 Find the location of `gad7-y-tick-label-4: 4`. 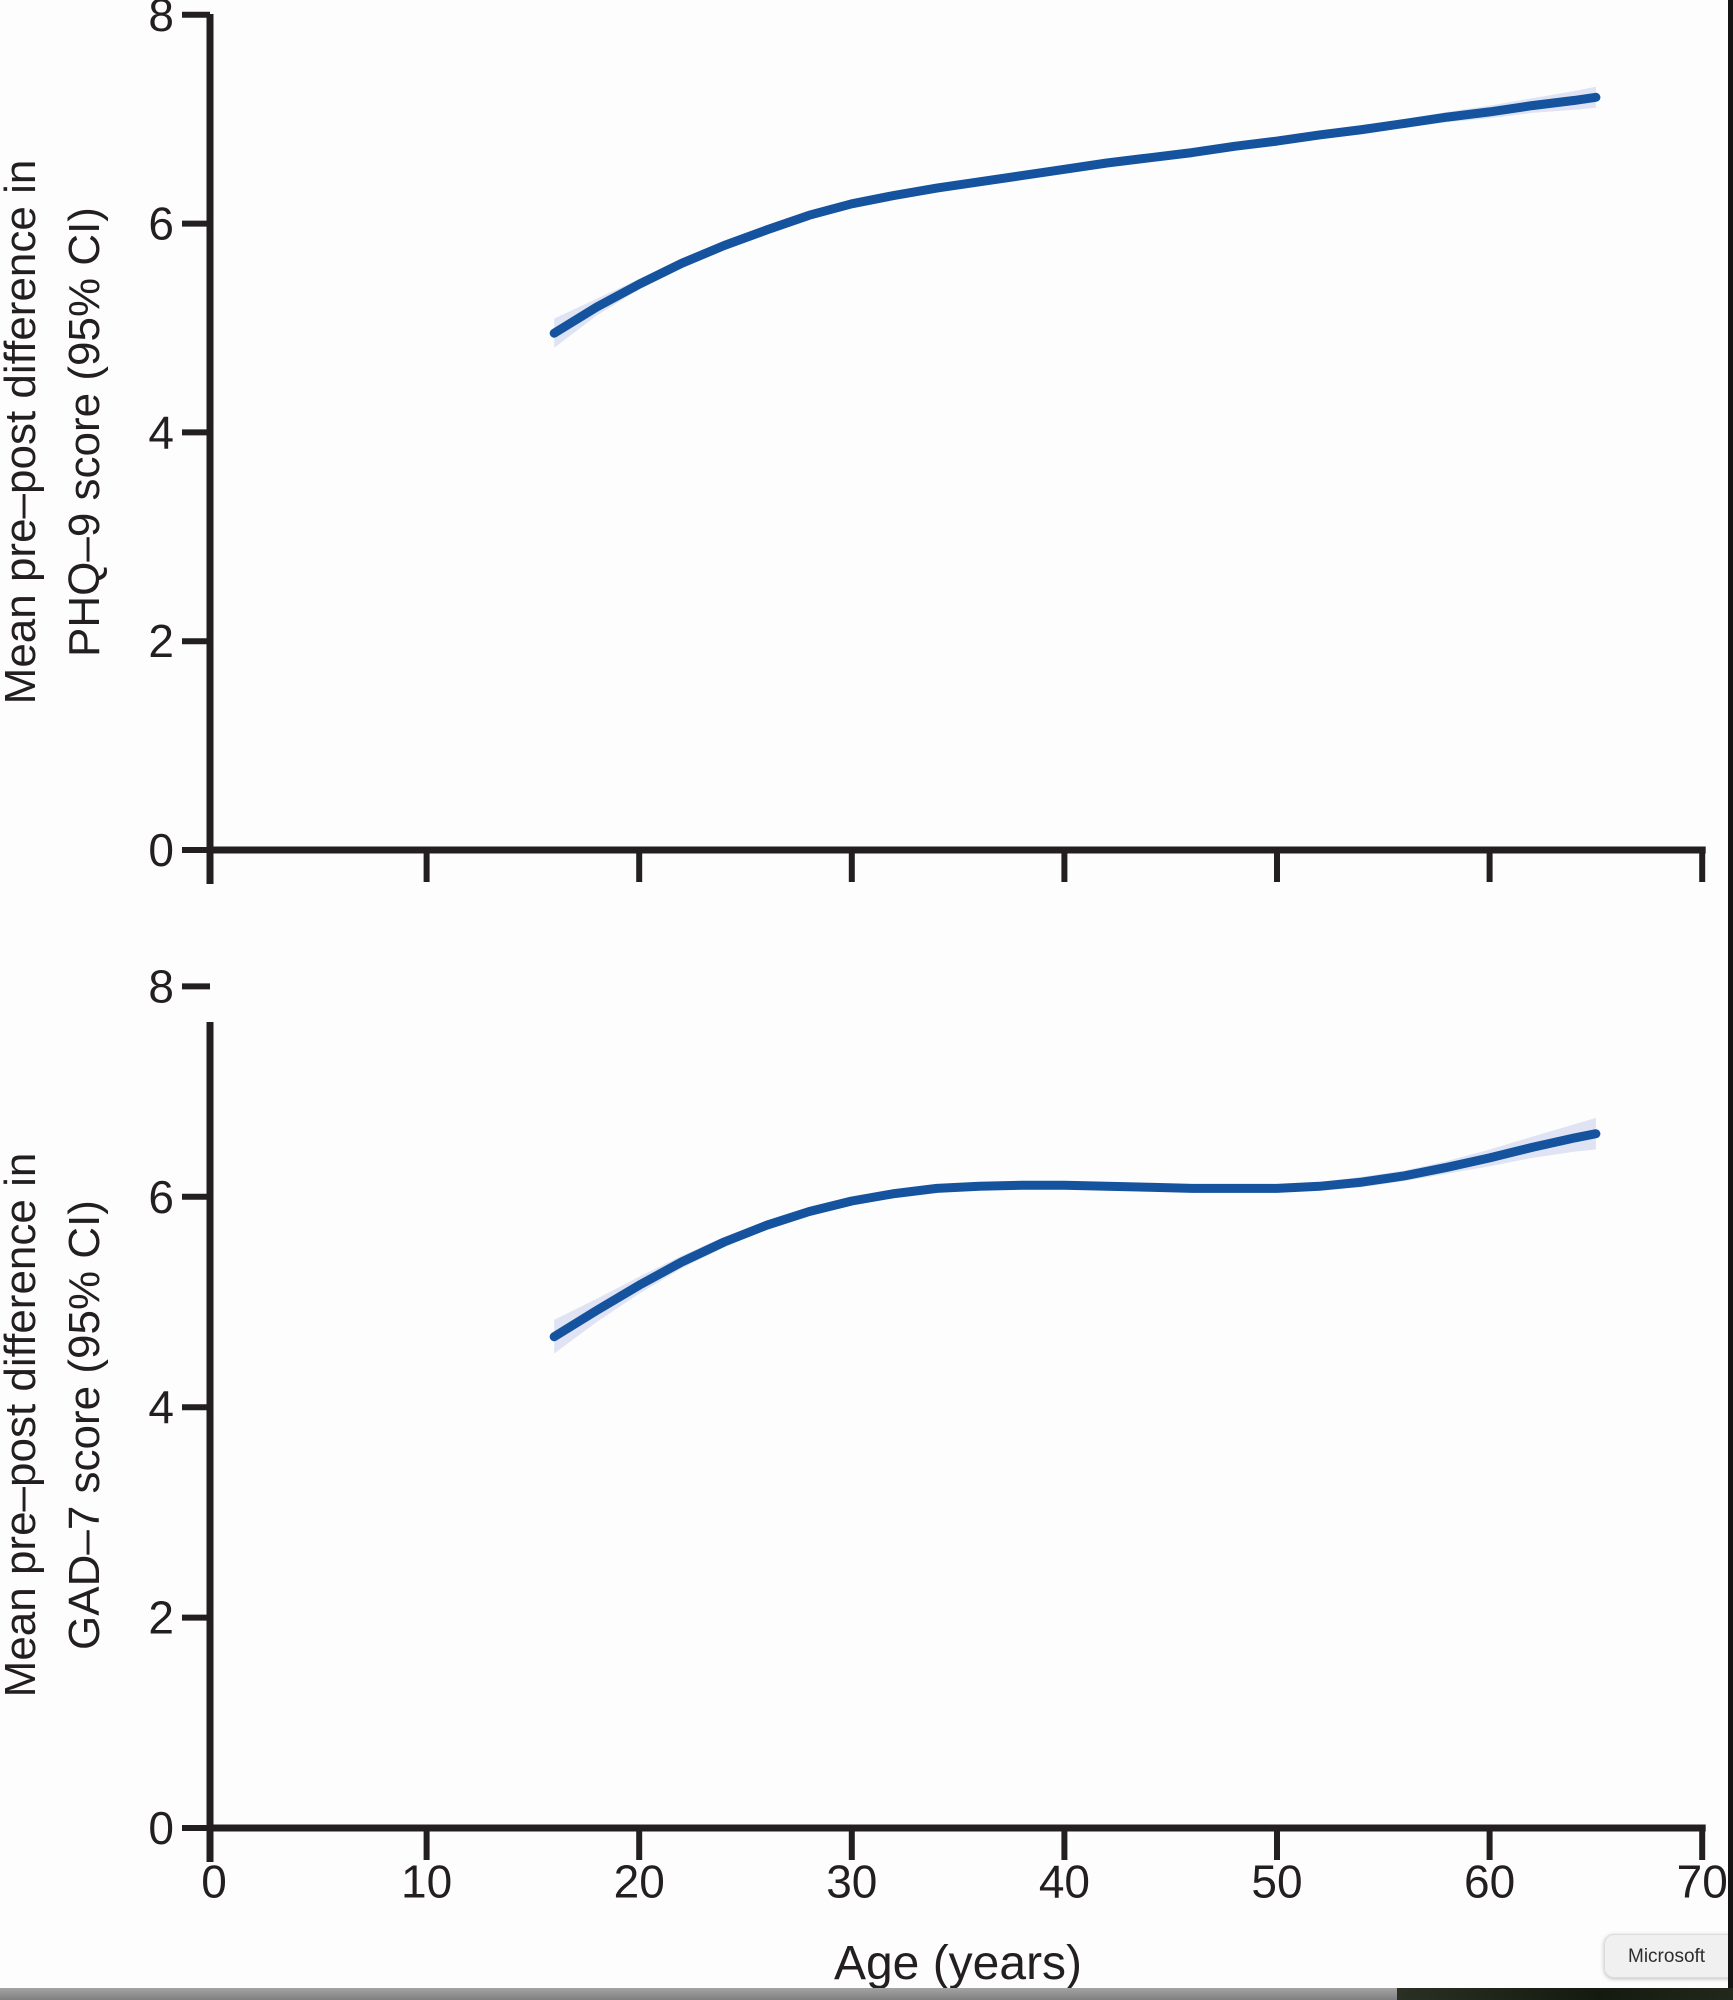

gad7-y-tick-label-4: 4 is located at coordinates (161, 1407).